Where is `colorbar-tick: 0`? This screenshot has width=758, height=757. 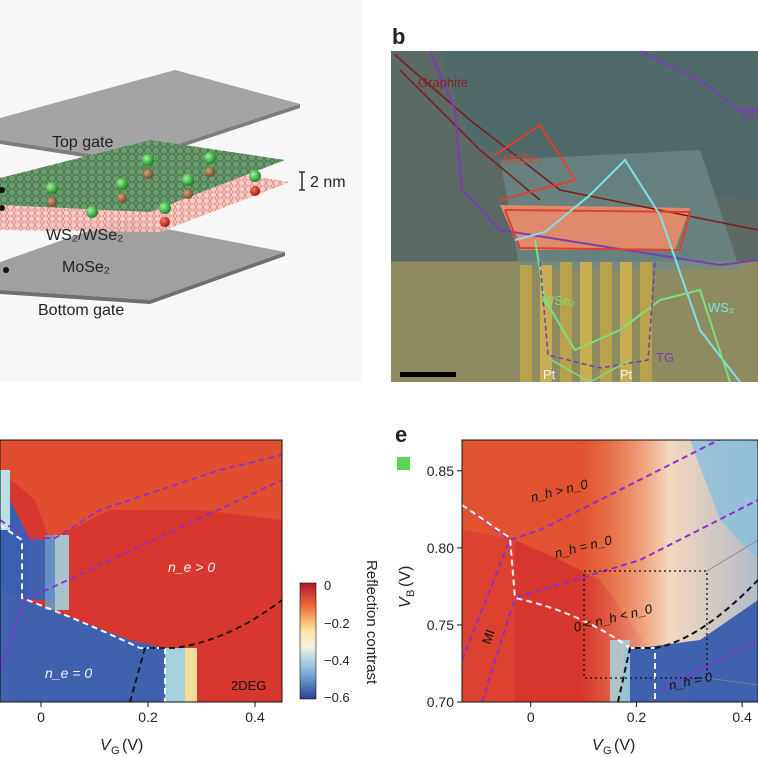
colorbar-tick: 0 is located at coordinates (327, 585).